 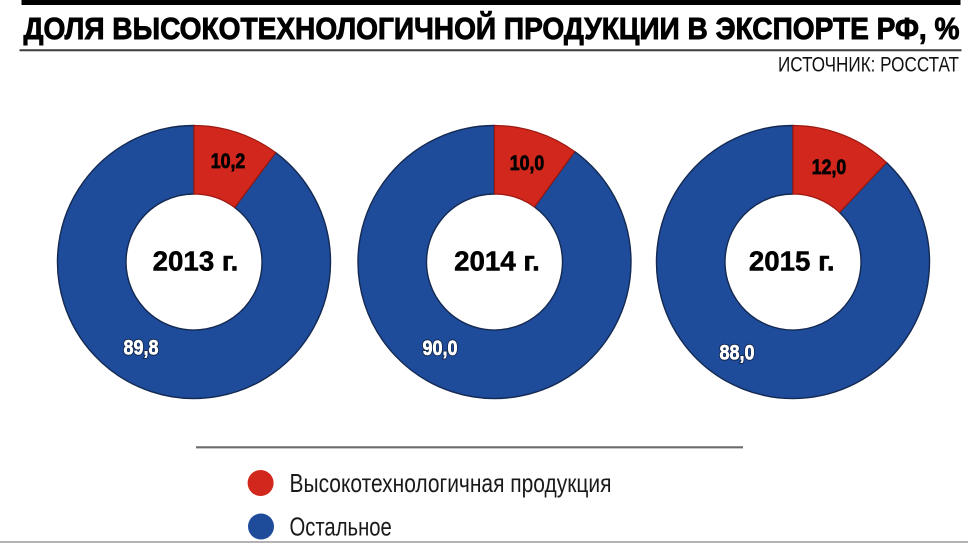 What do you see at coordinates (497, 261) in the screenshot?
I see `svg-text: 2014 г.` at bounding box center [497, 261].